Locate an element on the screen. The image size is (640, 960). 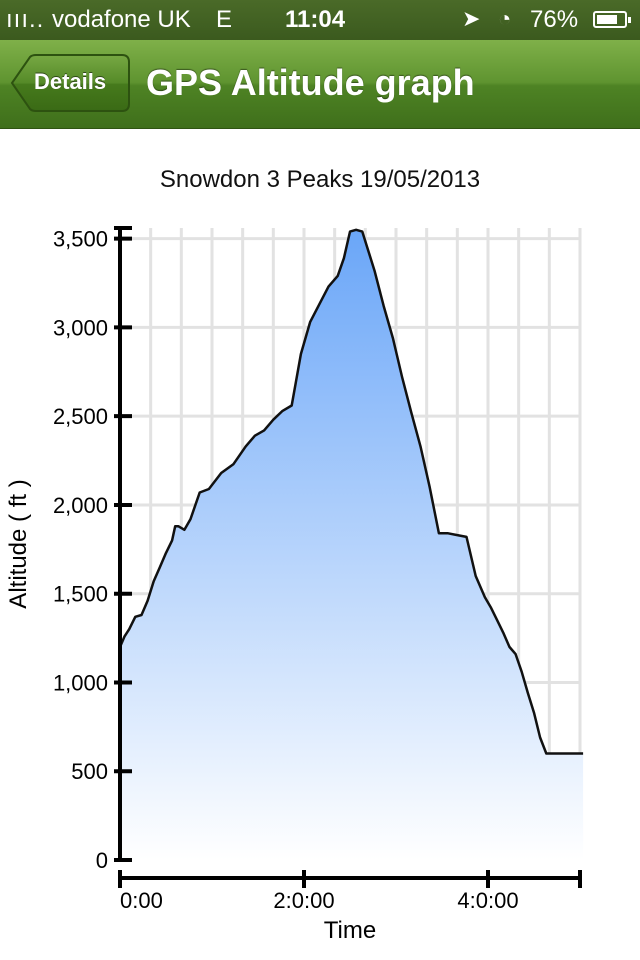
y-tick-label: 0 is located at coordinates (102, 860).